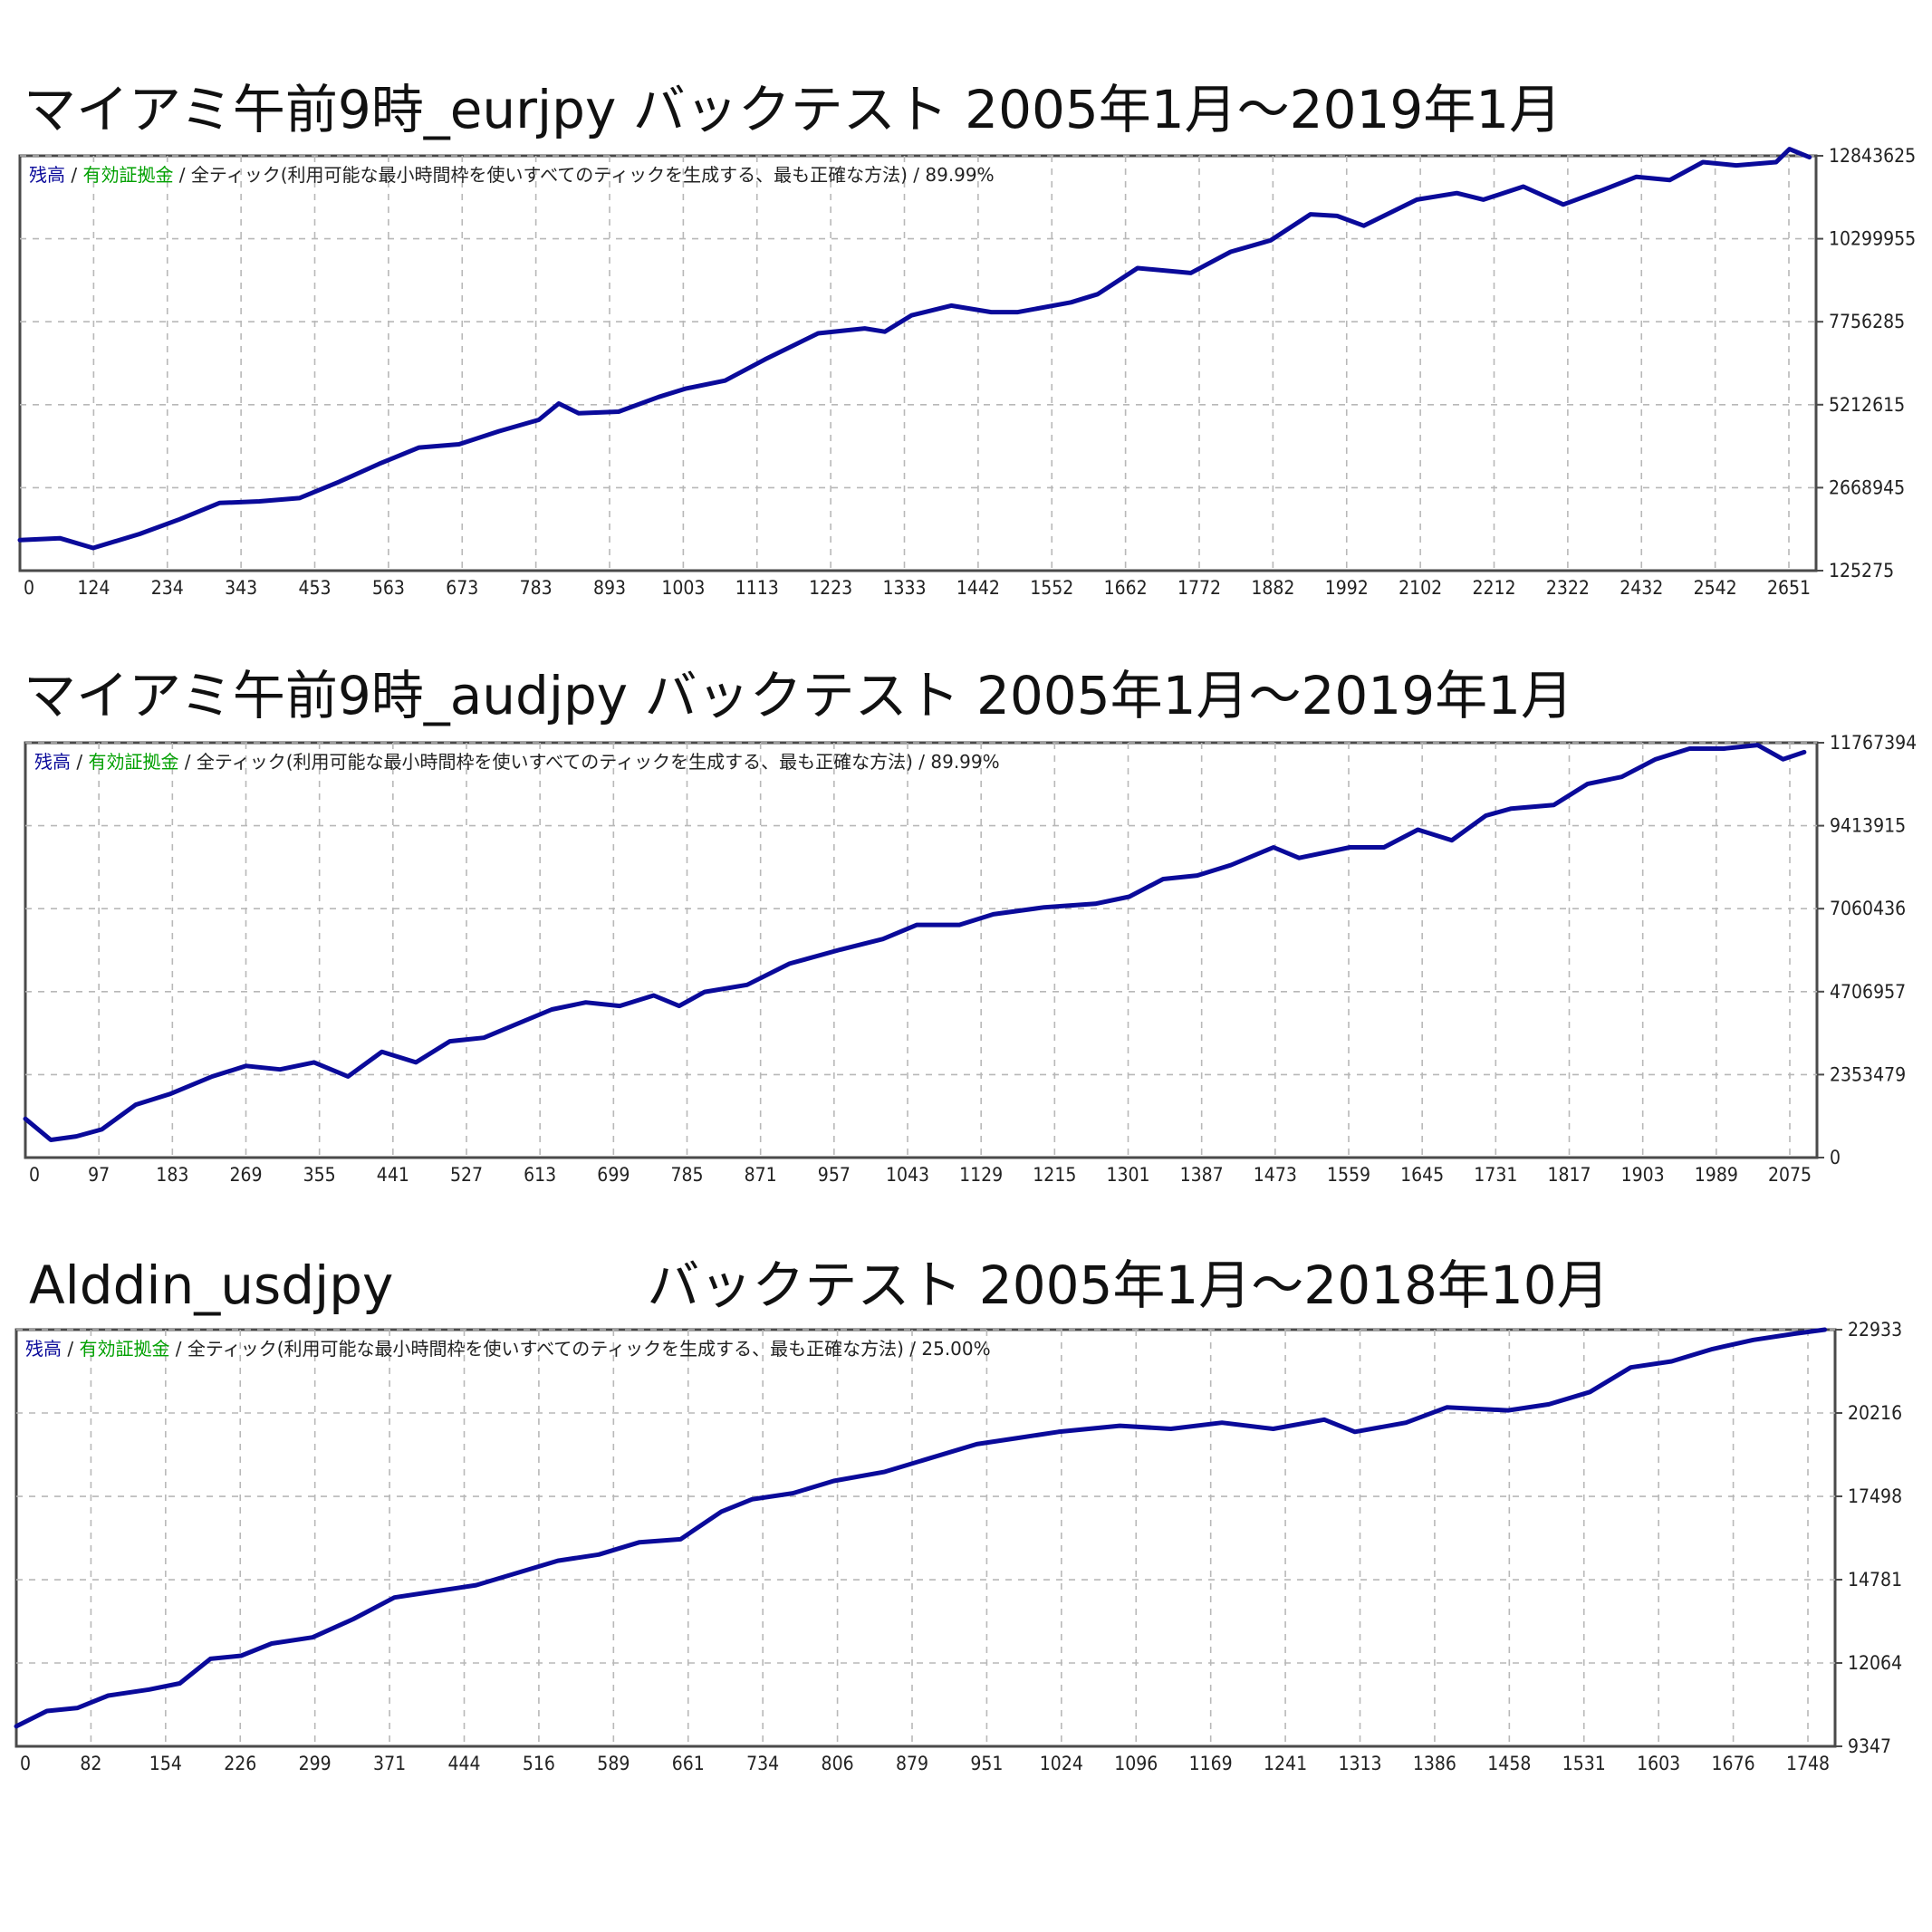 The image size is (1932, 1932). What do you see at coordinates (1733, 1763) in the screenshot?
I see `x-tick-label: 1676` at bounding box center [1733, 1763].